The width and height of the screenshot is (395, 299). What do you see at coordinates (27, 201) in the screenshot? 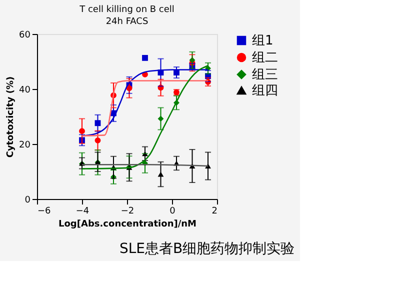
I see `y-tick-label: 0` at bounding box center [27, 201].